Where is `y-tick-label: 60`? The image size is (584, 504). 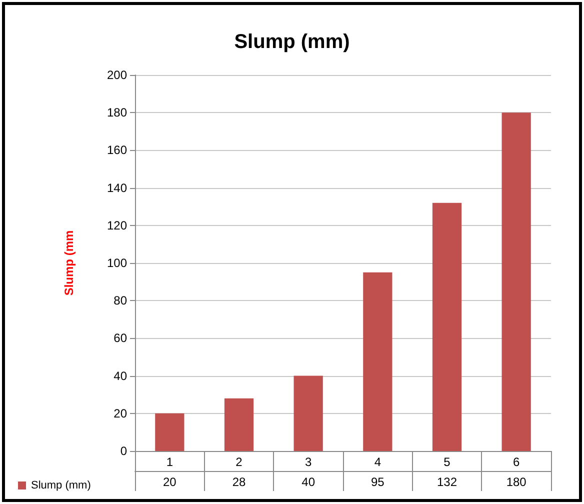
y-tick-label: 60 is located at coordinates (121, 338).